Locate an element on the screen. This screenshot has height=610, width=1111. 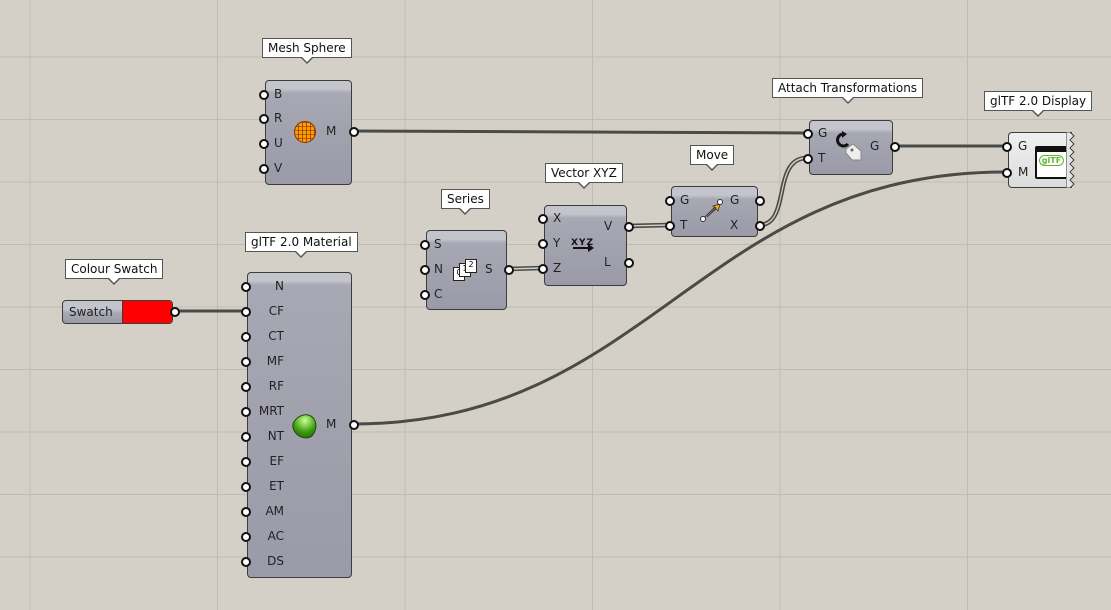
mesh-sphere-component is located at coordinates (308, 132).